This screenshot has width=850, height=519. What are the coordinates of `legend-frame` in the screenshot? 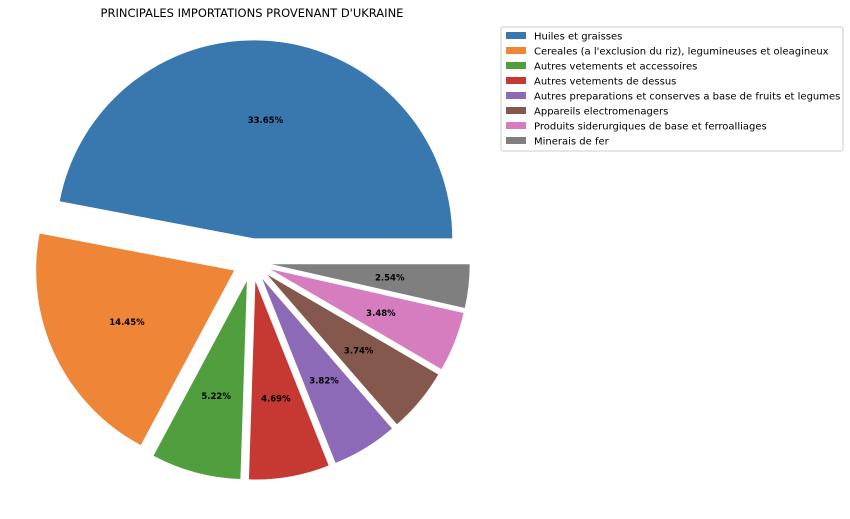 It's located at (672, 89).